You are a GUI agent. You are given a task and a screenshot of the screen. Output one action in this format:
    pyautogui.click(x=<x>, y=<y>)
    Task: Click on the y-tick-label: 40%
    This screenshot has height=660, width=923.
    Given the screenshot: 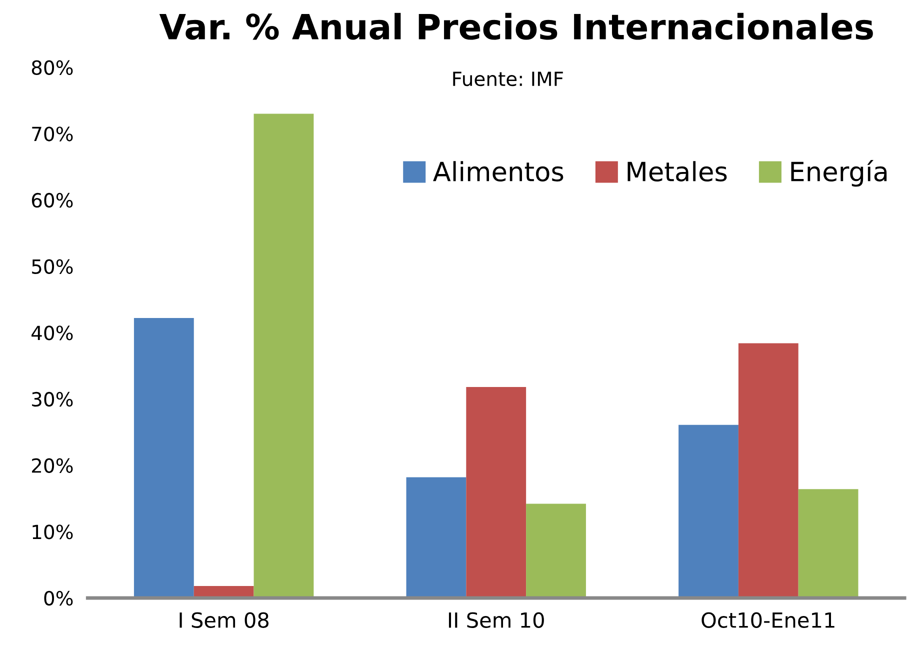 What is the action you would take?
    pyautogui.click(x=52, y=333)
    